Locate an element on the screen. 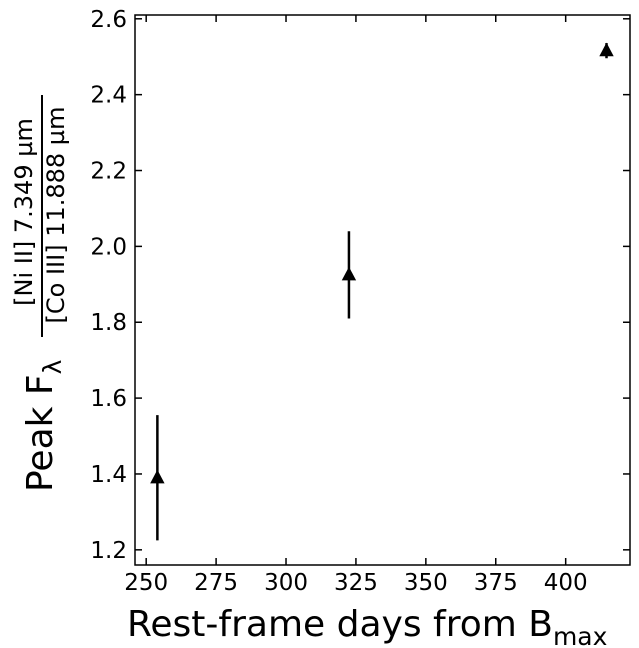 The height and width of the screenshot is (648, 639). y-tick-label: 2.4 is located at coordinates (108, 96).